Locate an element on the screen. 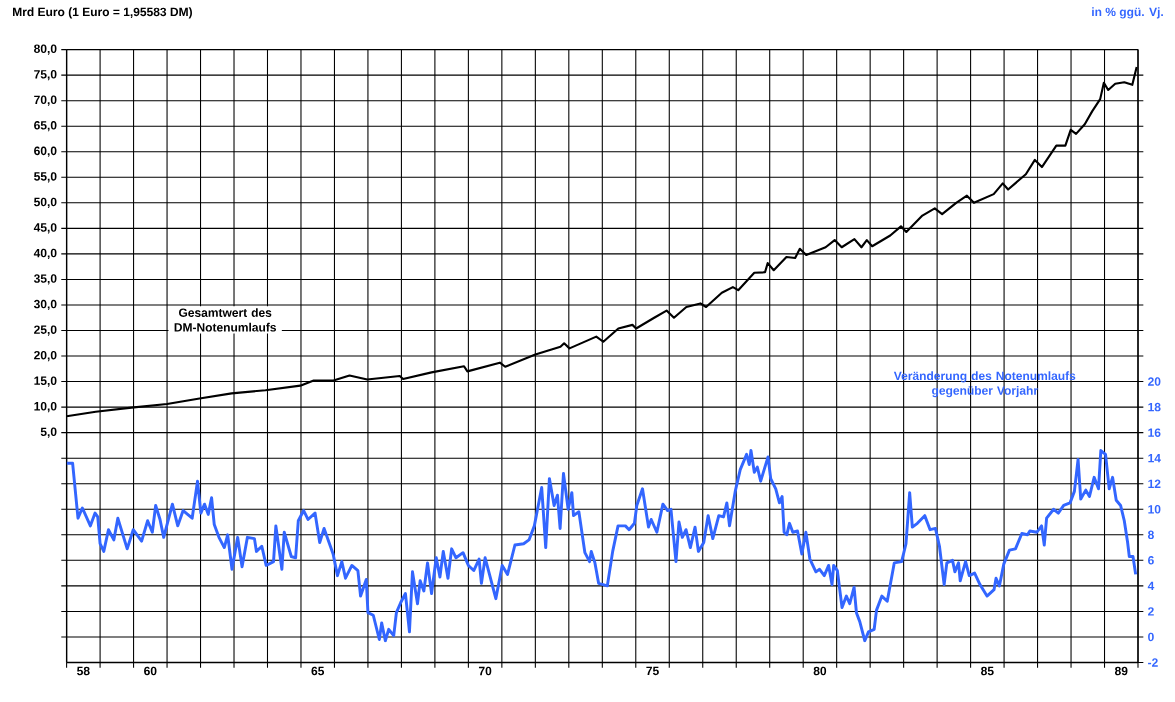 The image size is (1175, 702). y-tick-label: 35,0 is located at coordinates (45, 279).